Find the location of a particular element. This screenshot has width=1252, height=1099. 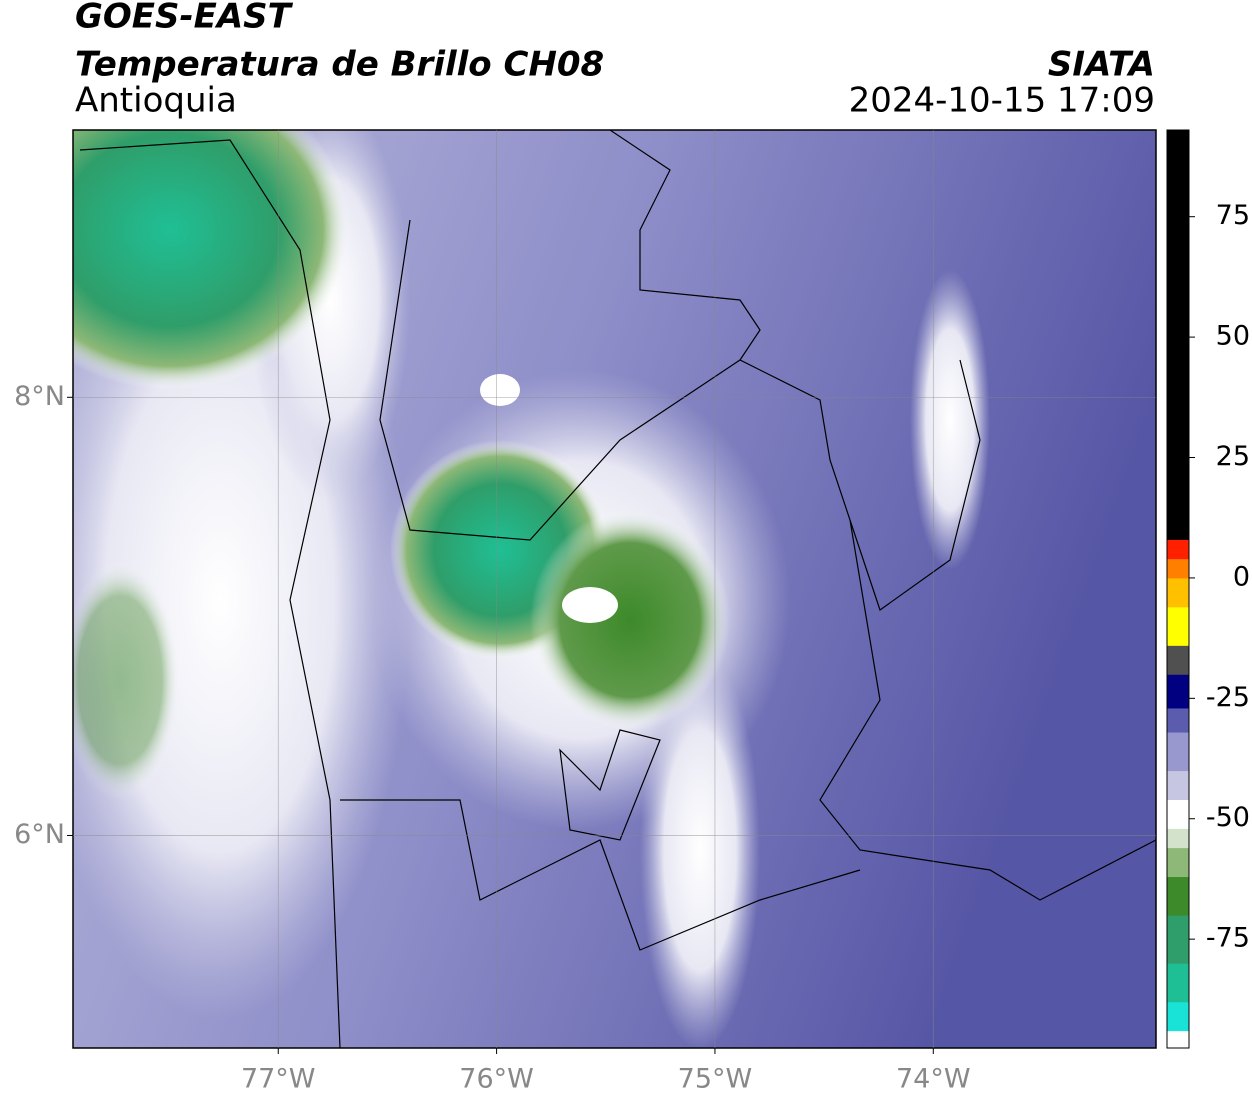

subtitle: Temperatura de Brillo CH08 is located at coordinates (339, 65).